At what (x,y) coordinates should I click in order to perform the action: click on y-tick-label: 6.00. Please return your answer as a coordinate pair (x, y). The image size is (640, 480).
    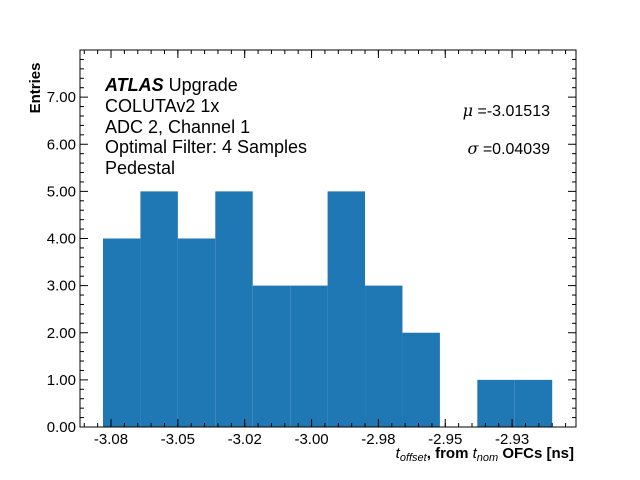
    Looking at the image, I should click on (61, 144).